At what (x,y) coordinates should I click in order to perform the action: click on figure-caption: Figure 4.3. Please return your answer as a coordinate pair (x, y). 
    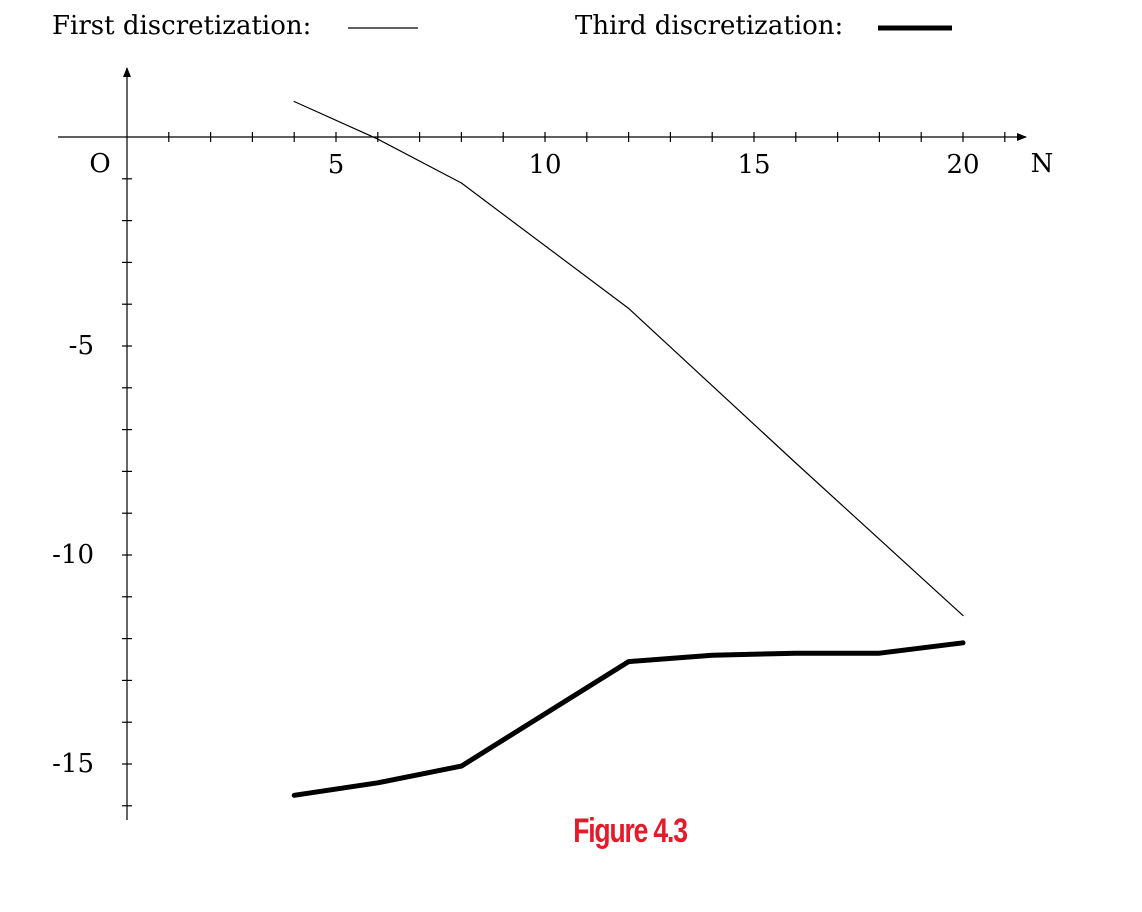
    Looking at the image, I should click on (630, 831).